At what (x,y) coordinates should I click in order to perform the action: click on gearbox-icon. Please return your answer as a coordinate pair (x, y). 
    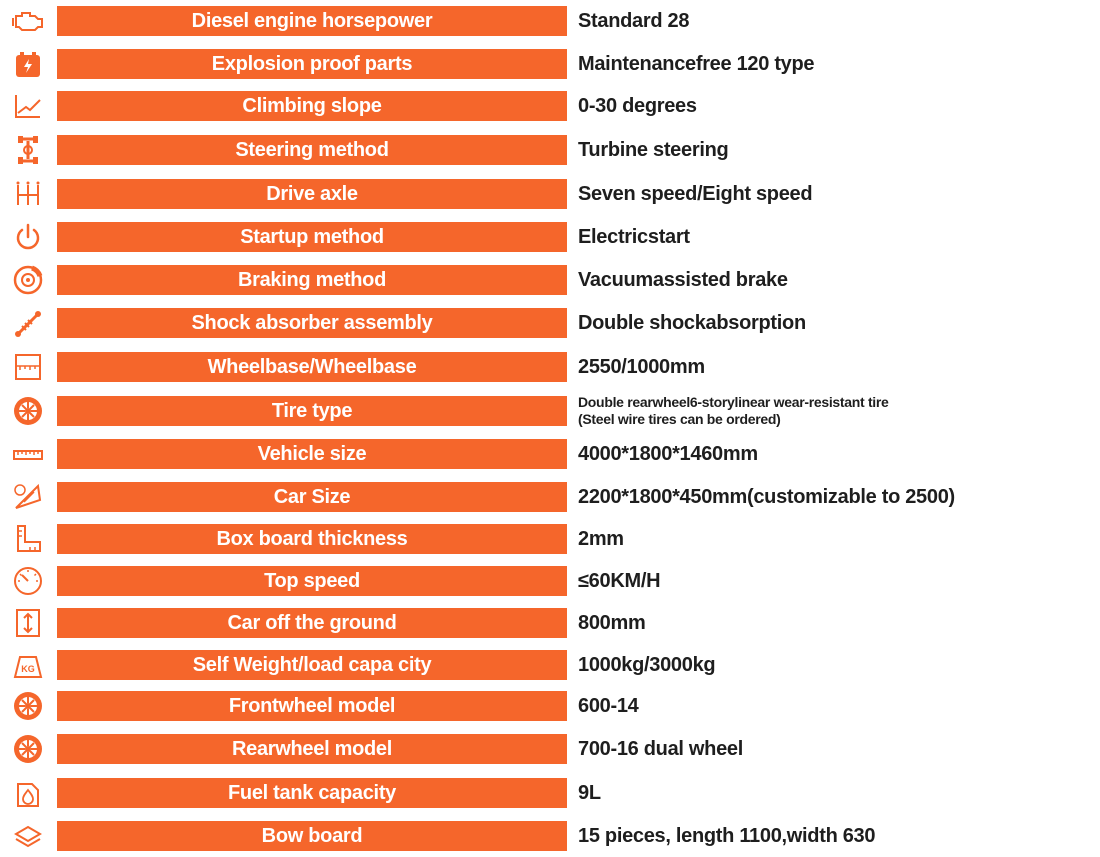
    Looking at the image, I should click on (28, 194).